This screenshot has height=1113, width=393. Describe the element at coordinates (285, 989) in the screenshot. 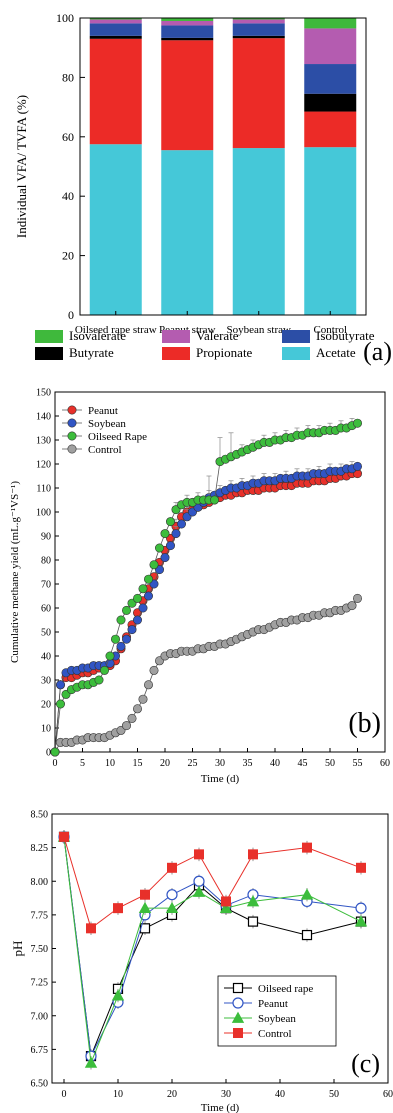

I see `legend-label-oilseed-rape: Oilseed rape` at that location.